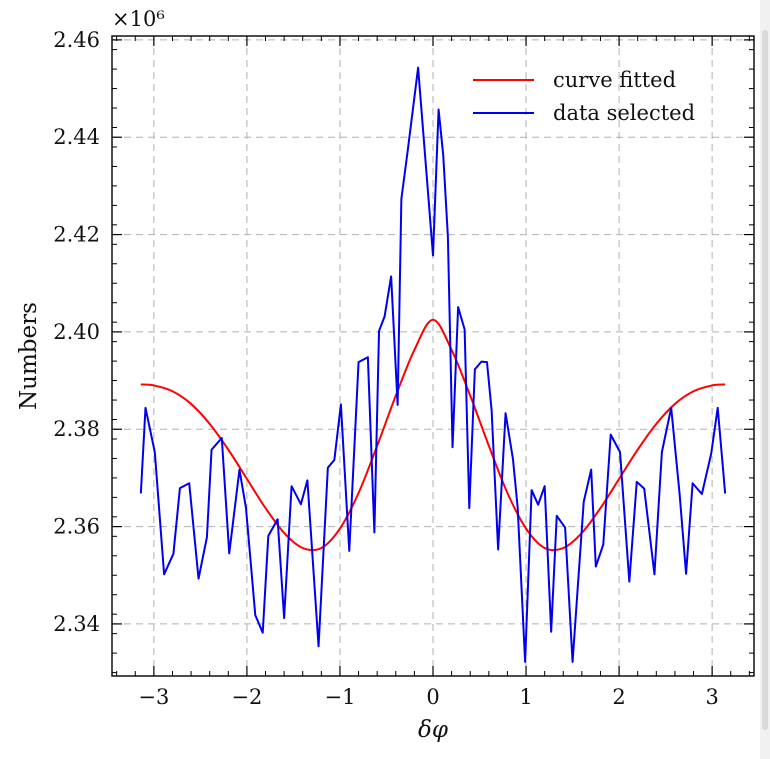 The width and height of the screenshot is (770, 759). I want to click on y-tick-label: 2.40, so click(76, 332).